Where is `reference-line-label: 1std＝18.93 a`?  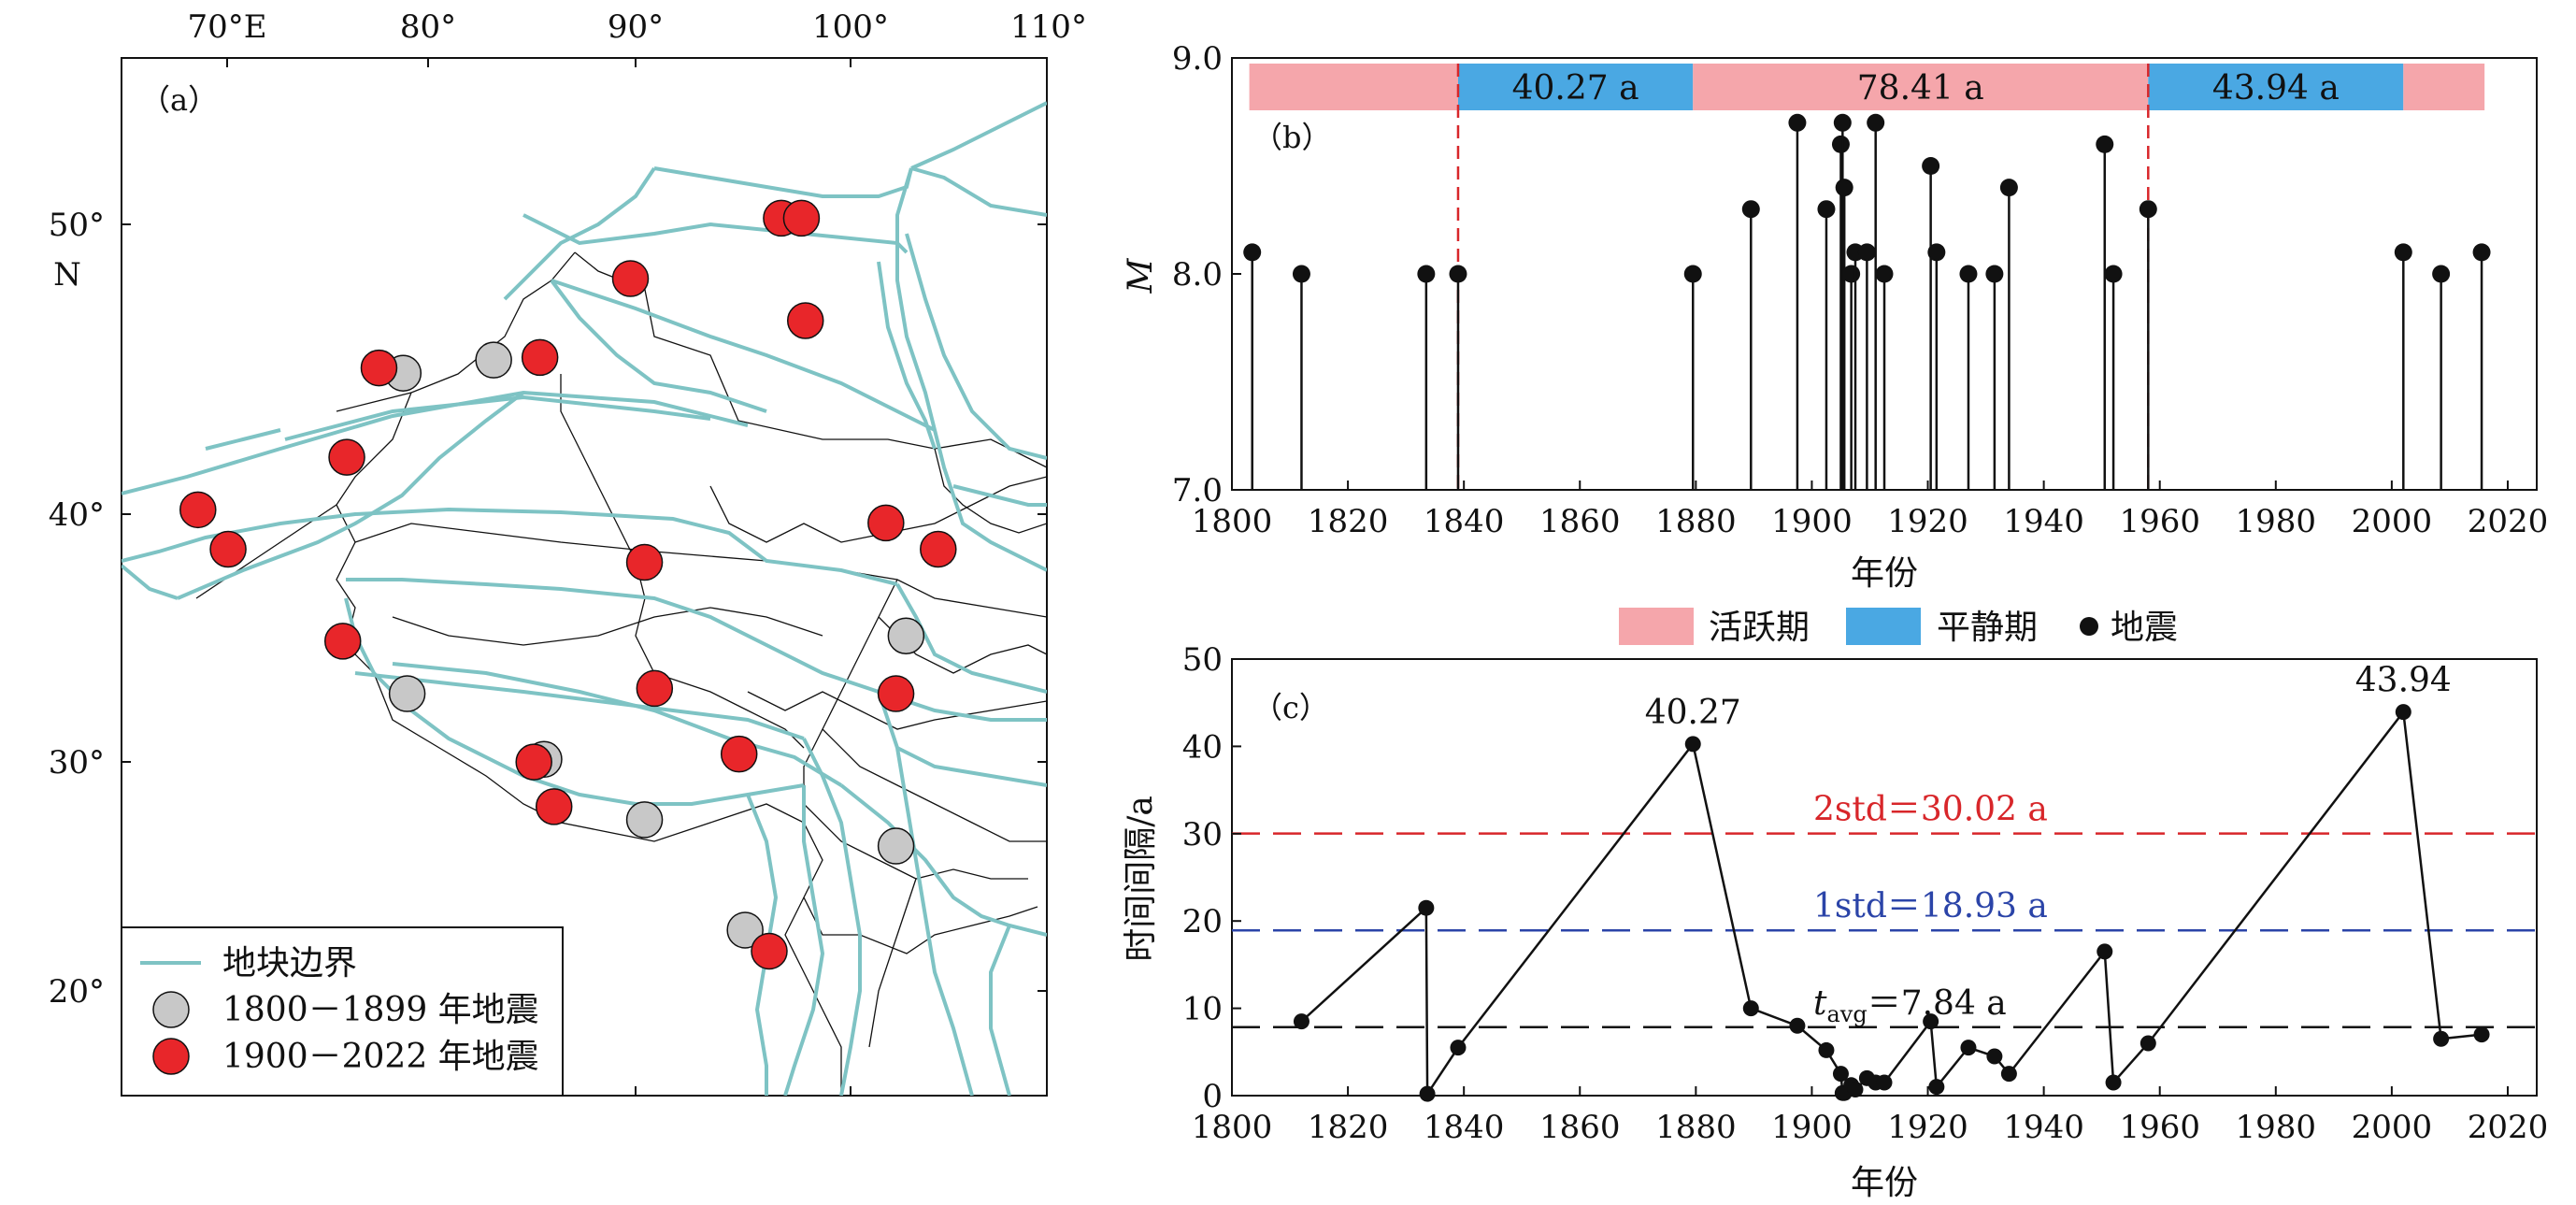 reference-line-label: 1std＝18.93 a is located at coordinates (1930, 906).